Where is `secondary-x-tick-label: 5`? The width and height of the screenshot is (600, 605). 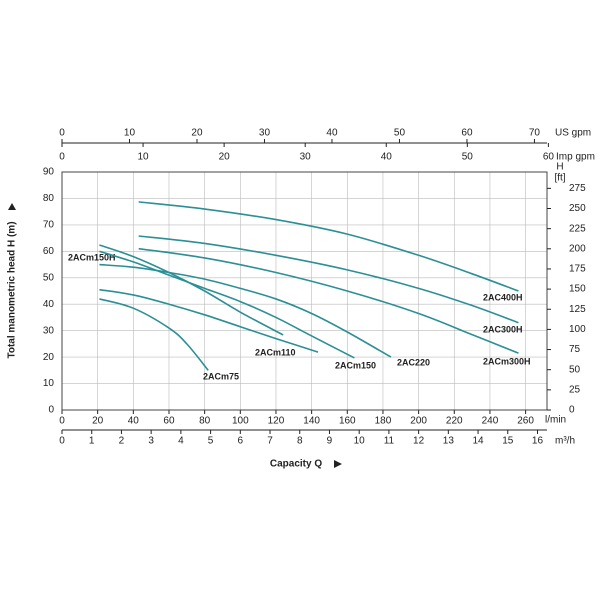
secondary-x-tick-label: 5 is located at coordinates (211, 441).